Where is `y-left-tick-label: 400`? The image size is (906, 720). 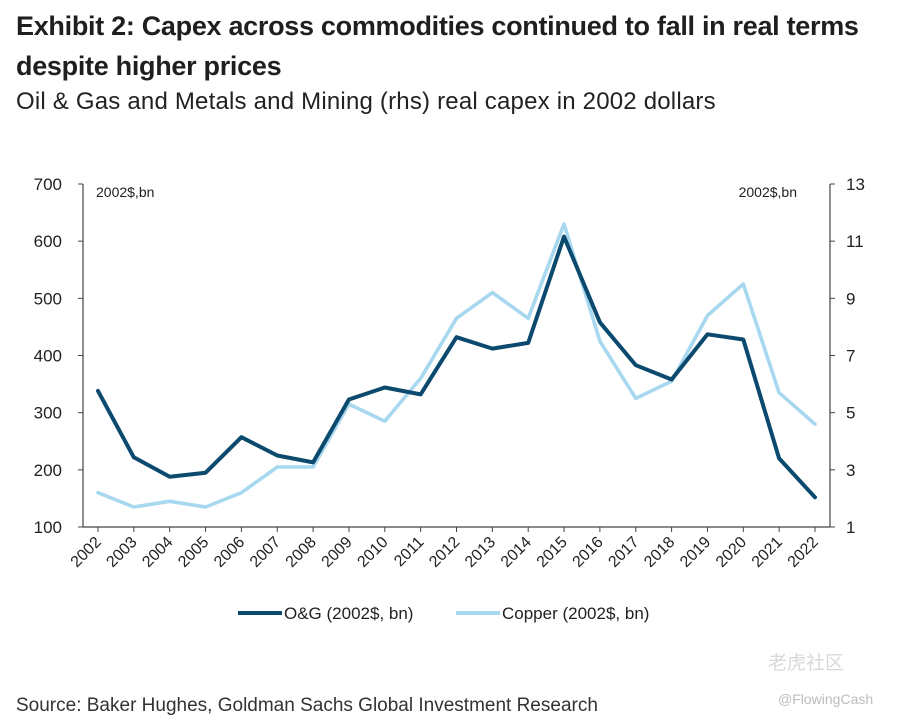 y-left-tick-label: 400 is located at coordinates (48, 356).